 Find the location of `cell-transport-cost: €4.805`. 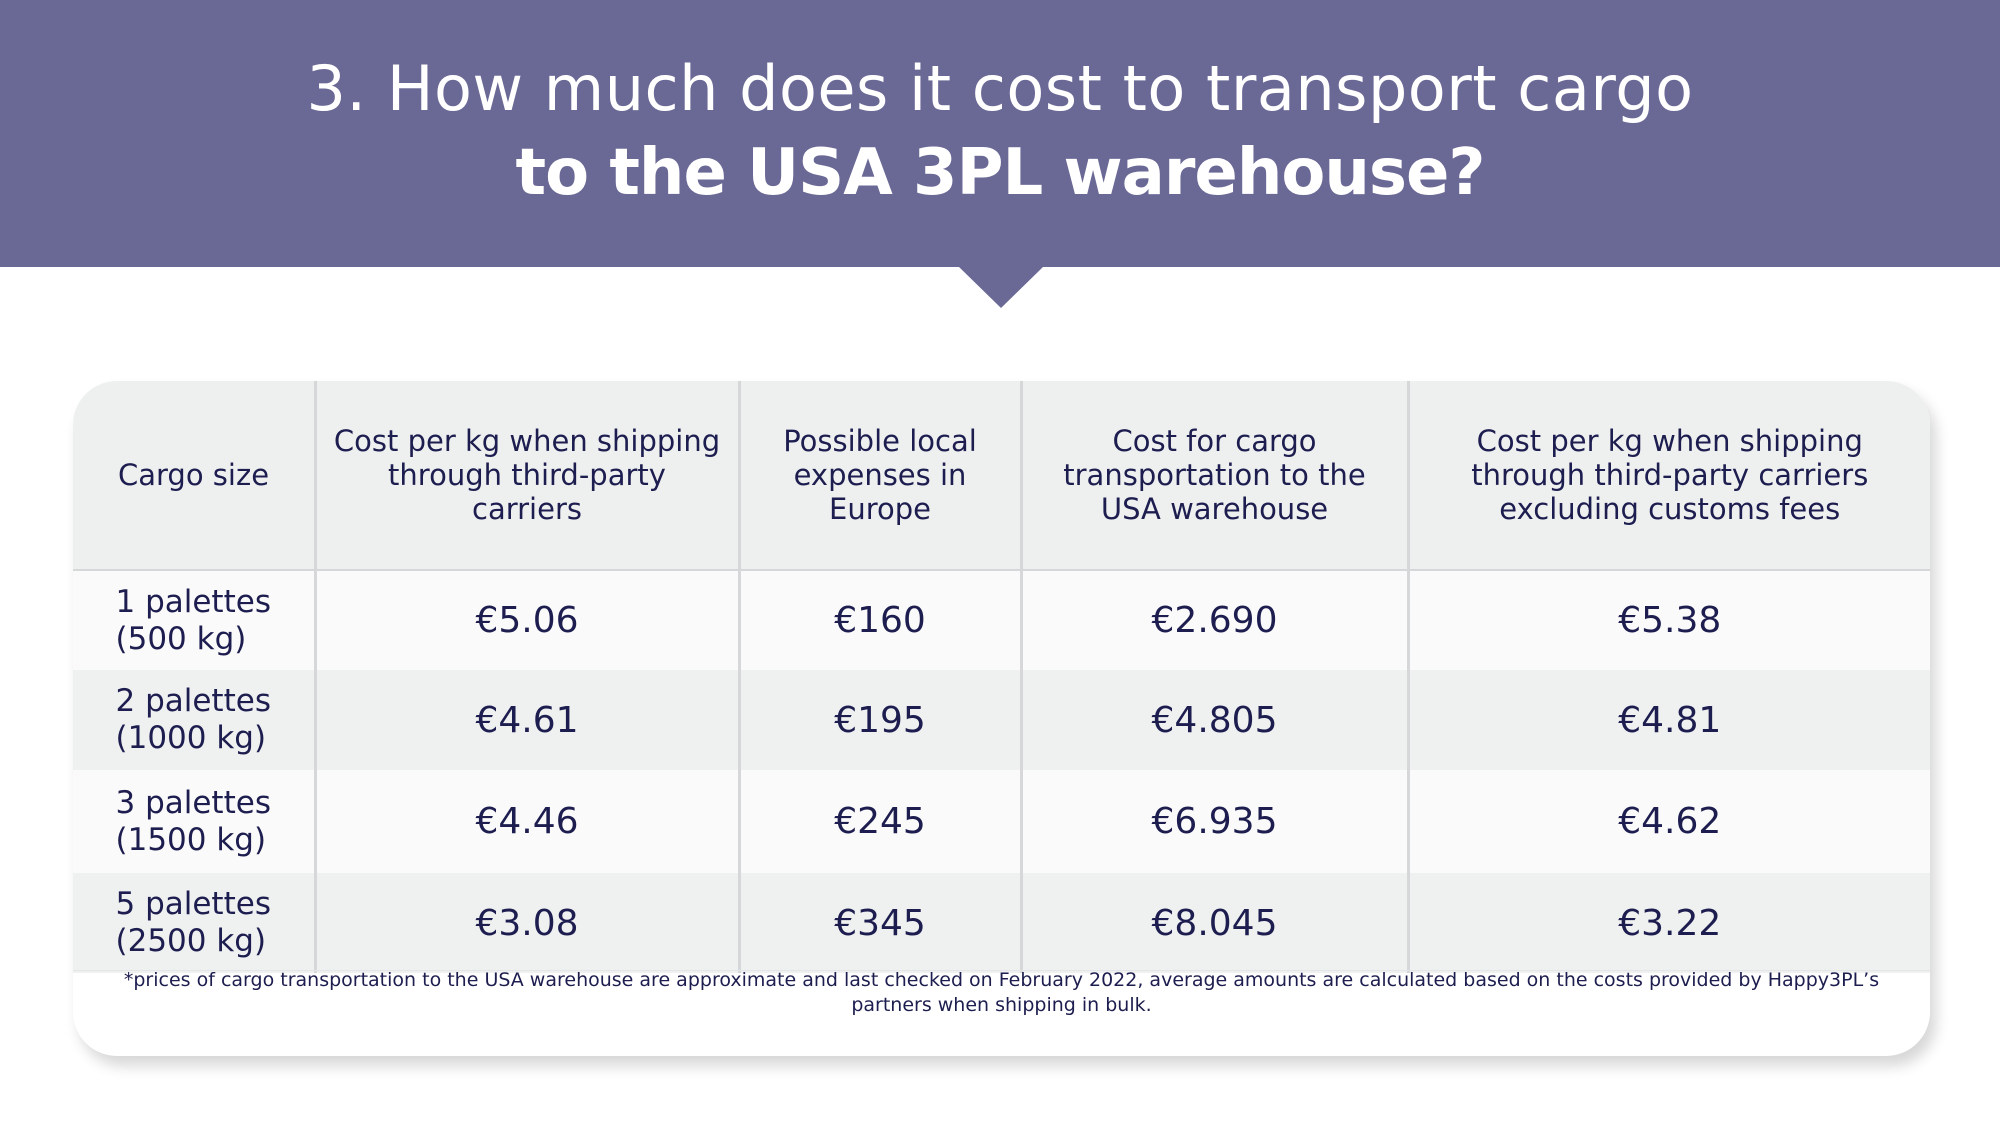

cell-transport-cost: €4.805 is located at coordinates (1213, 720).